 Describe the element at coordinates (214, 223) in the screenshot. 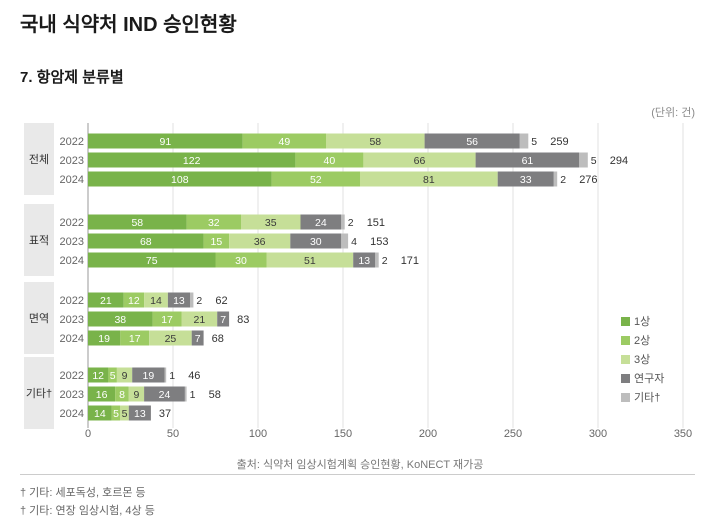

I see `segment-label: 32` at that location.